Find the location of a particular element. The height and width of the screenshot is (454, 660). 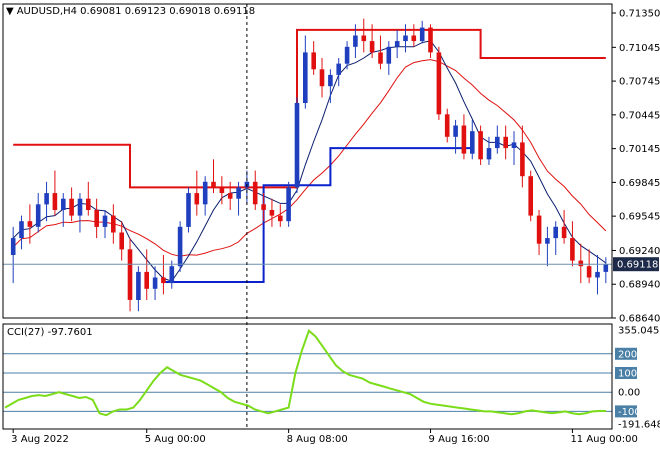

current-price-label: 0.69118 is located at coordinates (637, 265).